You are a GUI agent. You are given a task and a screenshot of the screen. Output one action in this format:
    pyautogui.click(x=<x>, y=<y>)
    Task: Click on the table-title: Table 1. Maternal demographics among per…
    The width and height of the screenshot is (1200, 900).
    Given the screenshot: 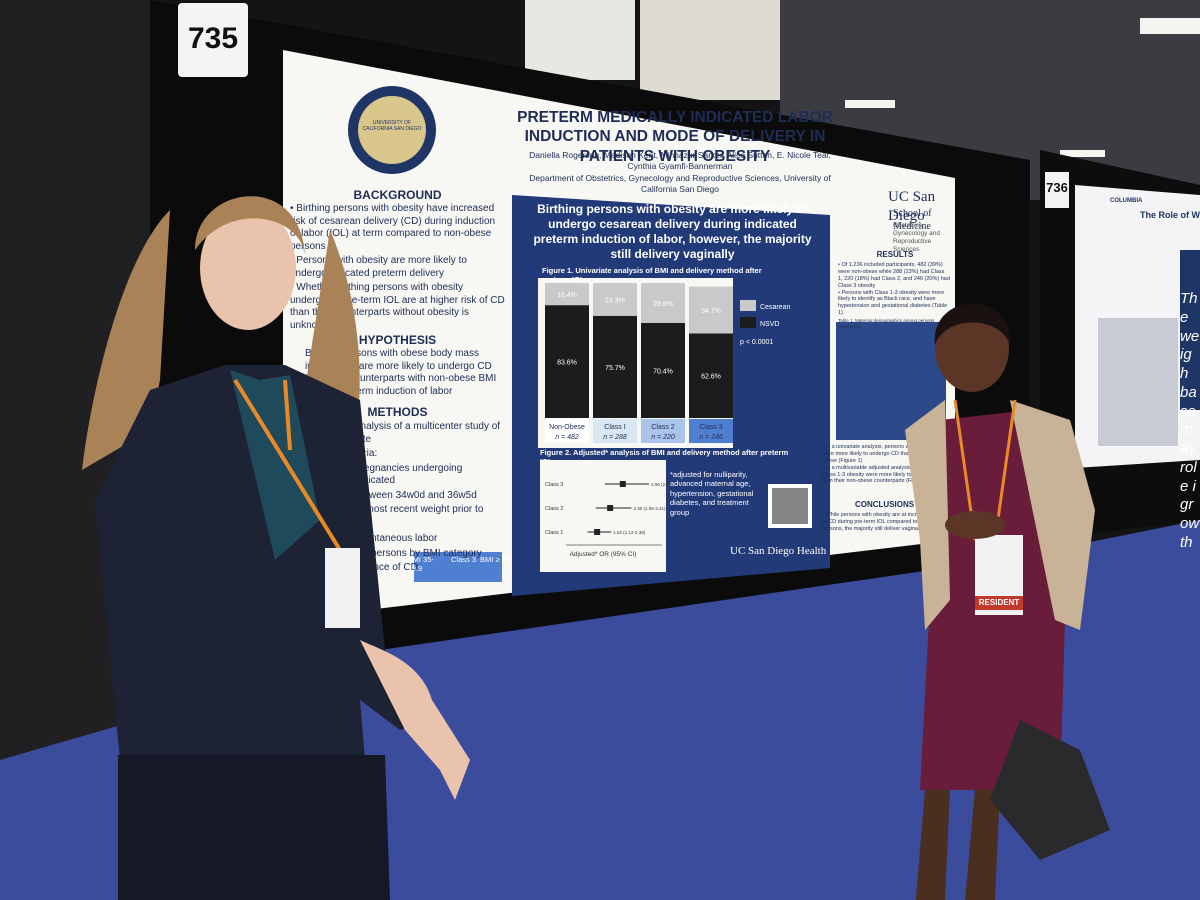 What is the action you would take?
    pyautogui.click(x=886, y=323)
    